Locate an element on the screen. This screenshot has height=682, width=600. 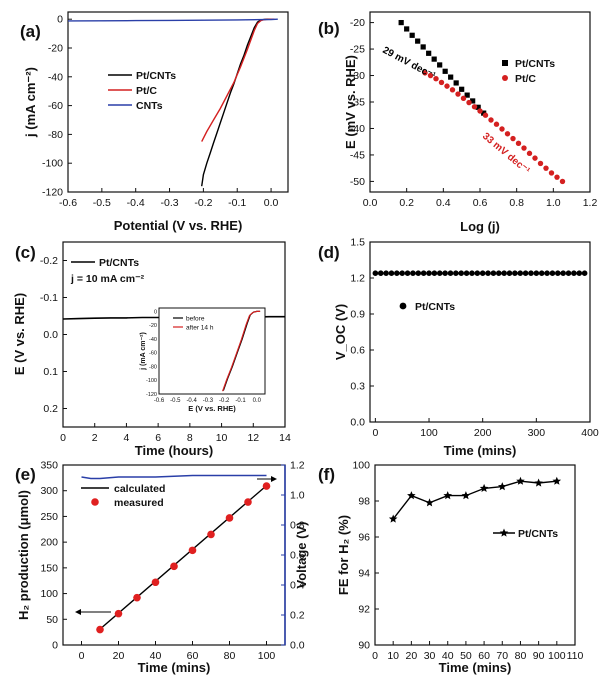
panel-c-inset-legend-label: before is located at coordinates (195, 319).